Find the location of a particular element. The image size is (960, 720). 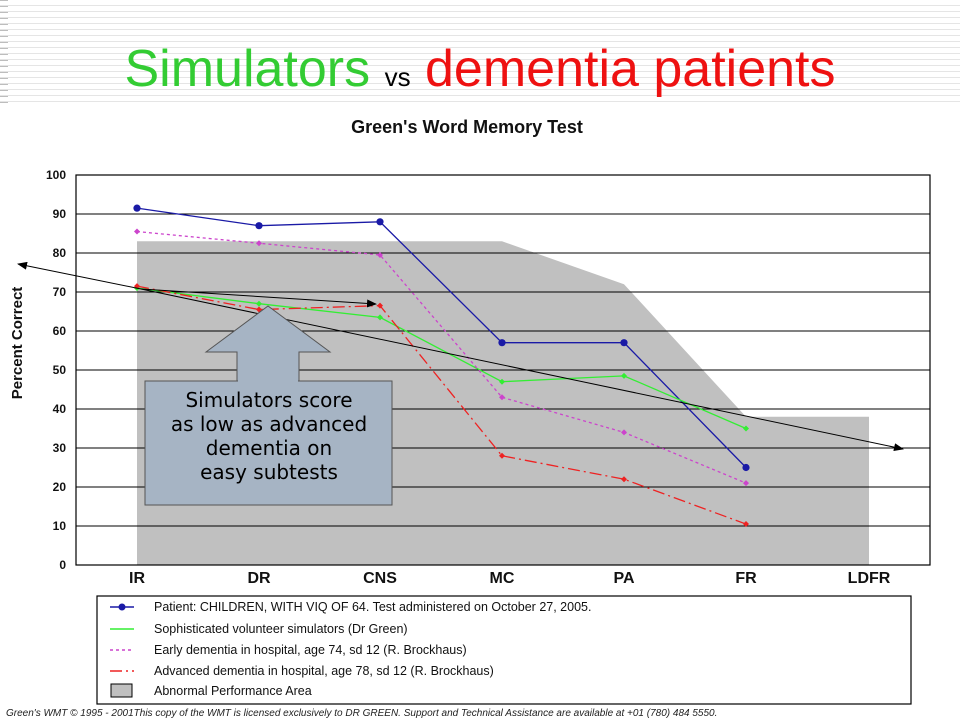

callout-line: easy subtests is located at coordinates (269, 472).